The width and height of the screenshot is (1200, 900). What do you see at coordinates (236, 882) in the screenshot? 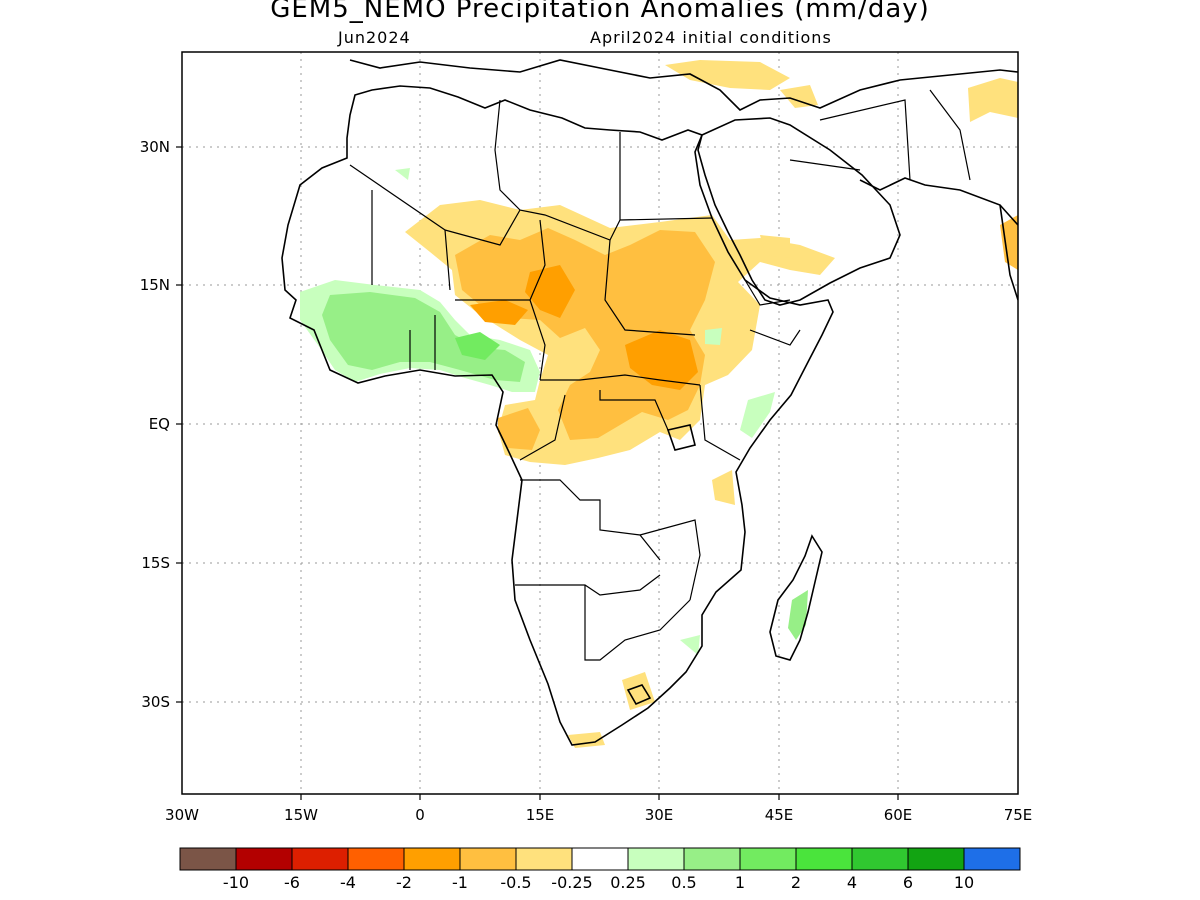
I see `colorbar-label: -10` at bounding box center [236, 882].